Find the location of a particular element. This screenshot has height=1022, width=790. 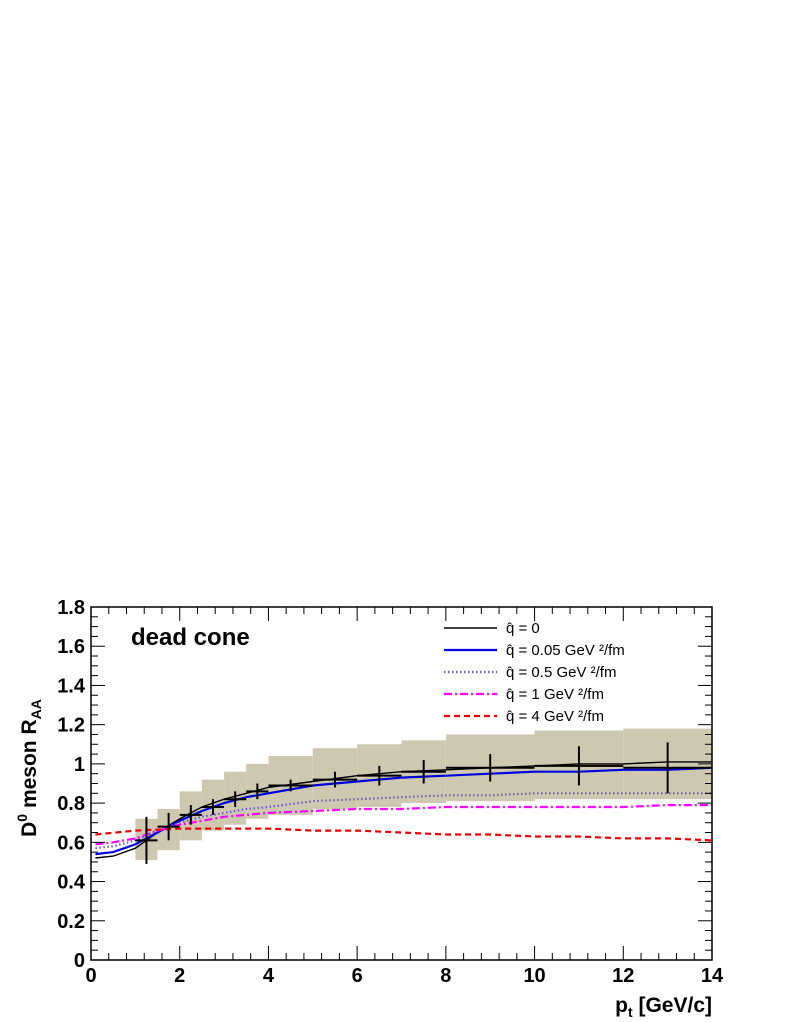

y-axis-title-rest: meson R is located at coordinates (29, 766).